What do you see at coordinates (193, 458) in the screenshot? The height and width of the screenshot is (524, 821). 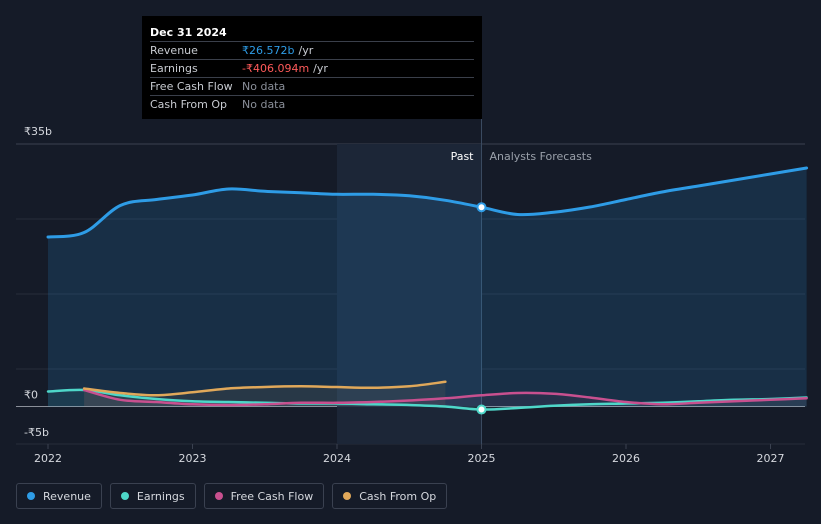 I see `x-tick-label: 2023` at bounding box center [193, 458].